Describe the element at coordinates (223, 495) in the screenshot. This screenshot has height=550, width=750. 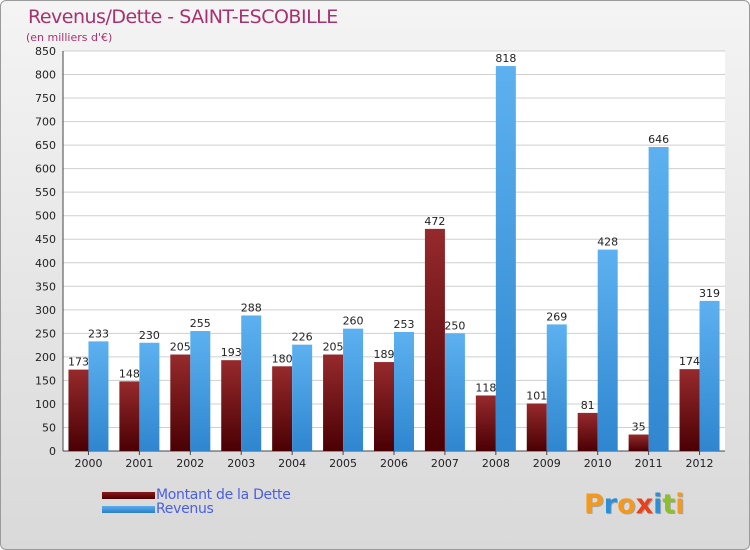
I see `legend-label-debt: Montant de la Dette` at that location.